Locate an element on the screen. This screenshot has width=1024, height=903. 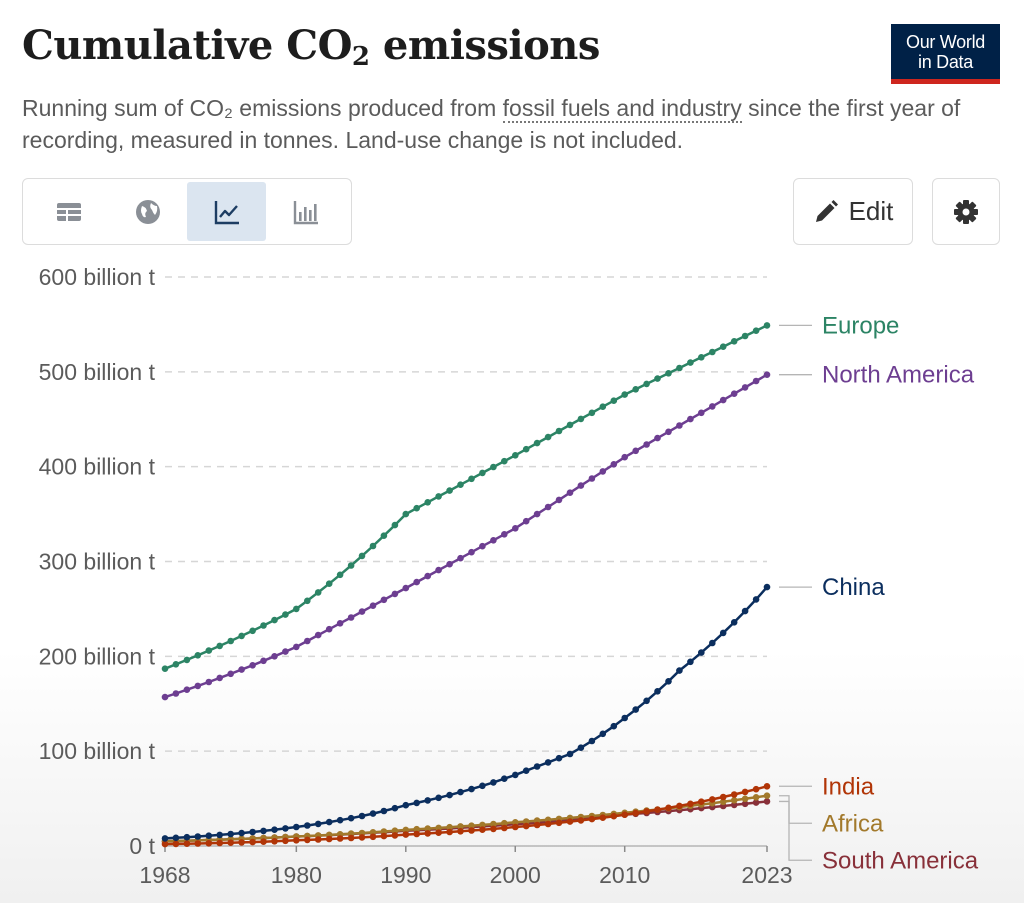
owid-logo: Our World in Data is located at coordinates (945, 54).